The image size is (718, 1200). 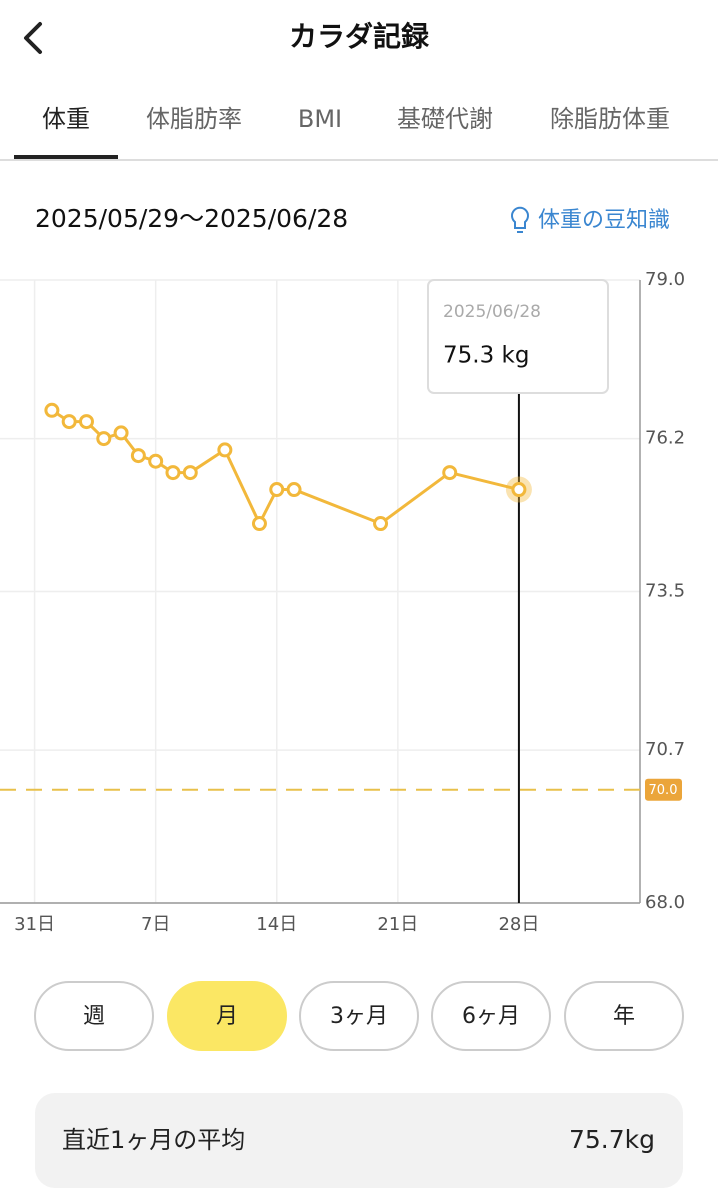 I want to click on tooltip-date: 2025/06/28, so click(x=492, y=312).